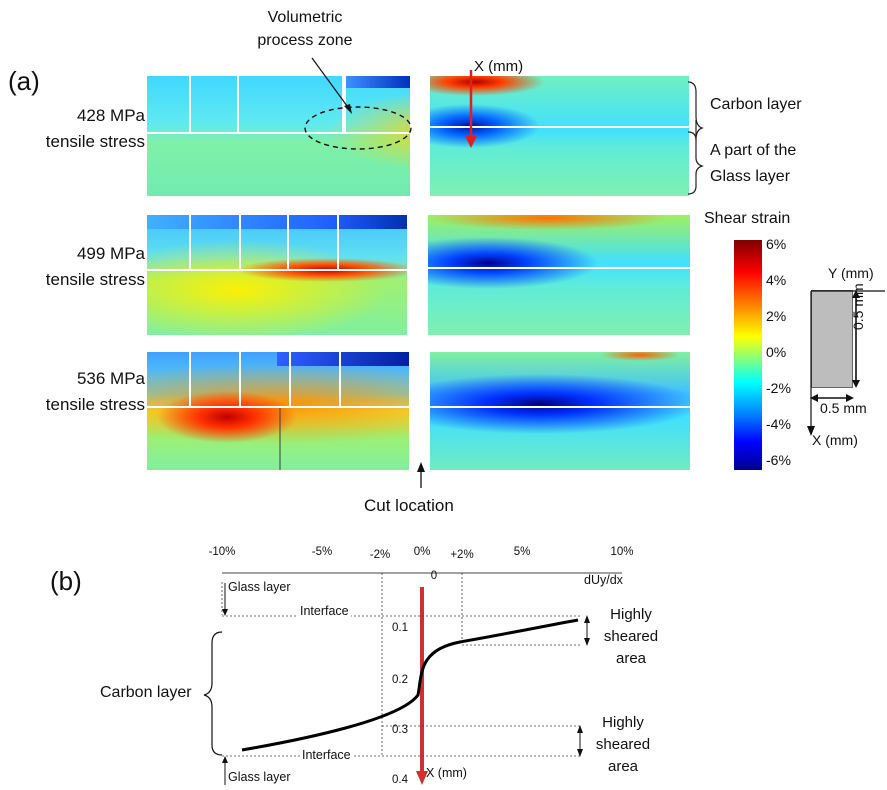 This screenshot has height=790, width=887. I want to click on carbon-layer-label: Carbon layer, so click(756, 104).